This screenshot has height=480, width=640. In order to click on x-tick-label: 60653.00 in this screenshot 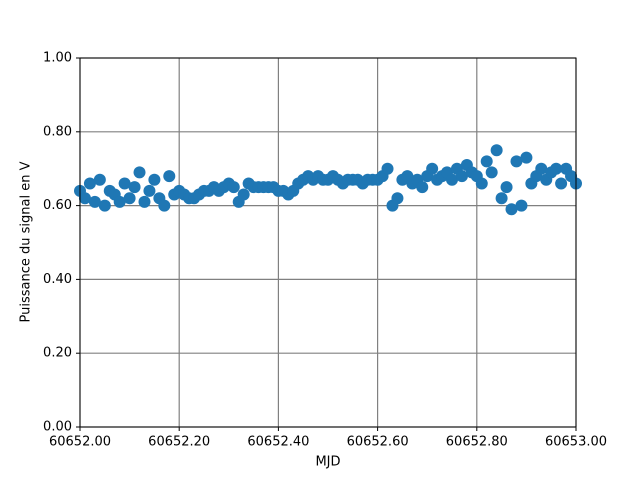, I will do `click(576, 442)`.